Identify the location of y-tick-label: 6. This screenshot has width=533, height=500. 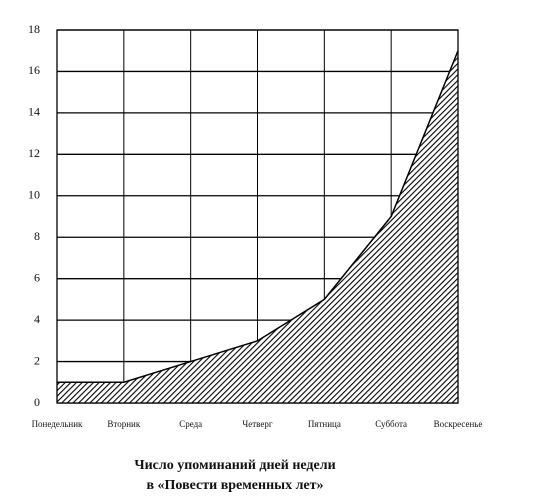
(37, 277).